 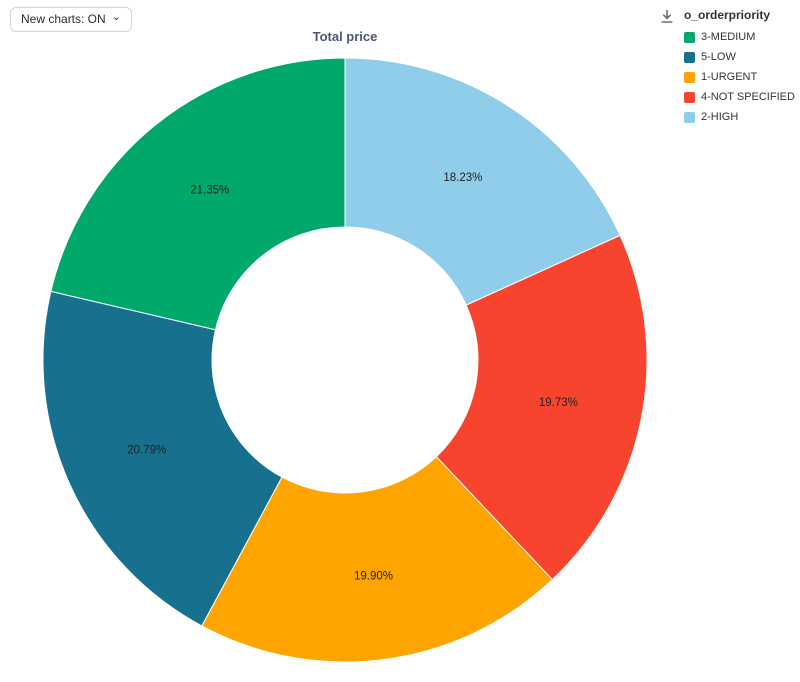 I want to click on legend-item: 4-NOT SPECIFIED, so click(x=739, y=97).